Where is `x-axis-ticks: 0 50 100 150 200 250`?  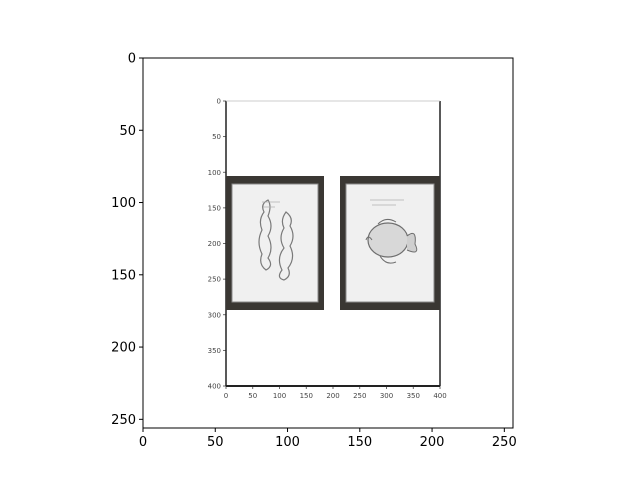
x-axis-ticks: 0 50 100 150 200 250 is located at coordinates (328, 439).